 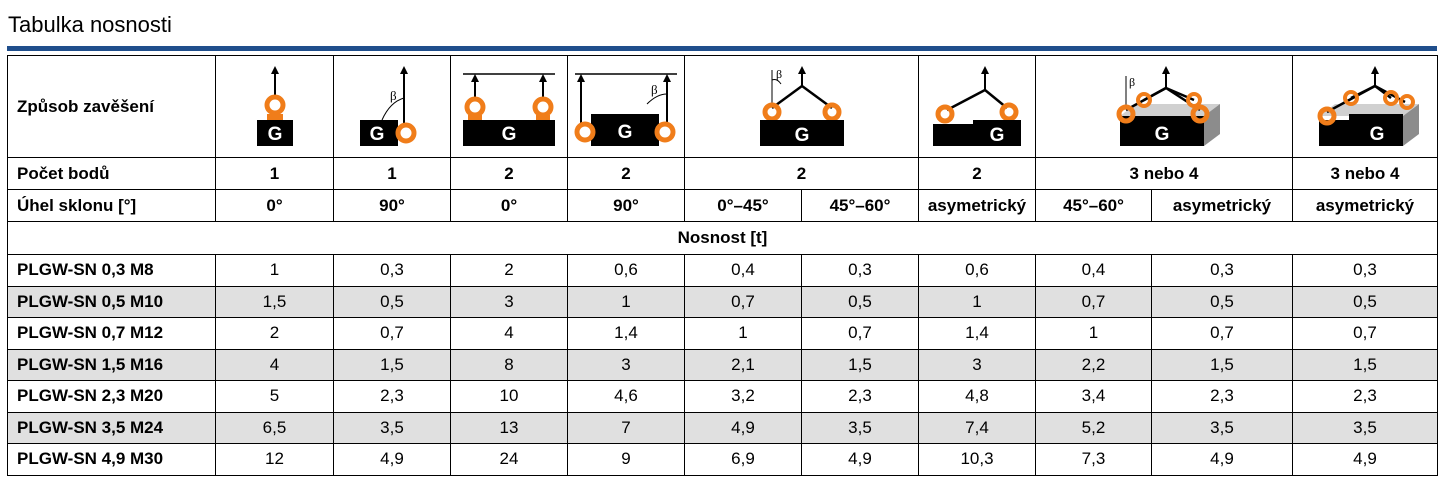 I want to click on model-name: PLGW-SN 0,5 M10, so click(x=111, y=301).